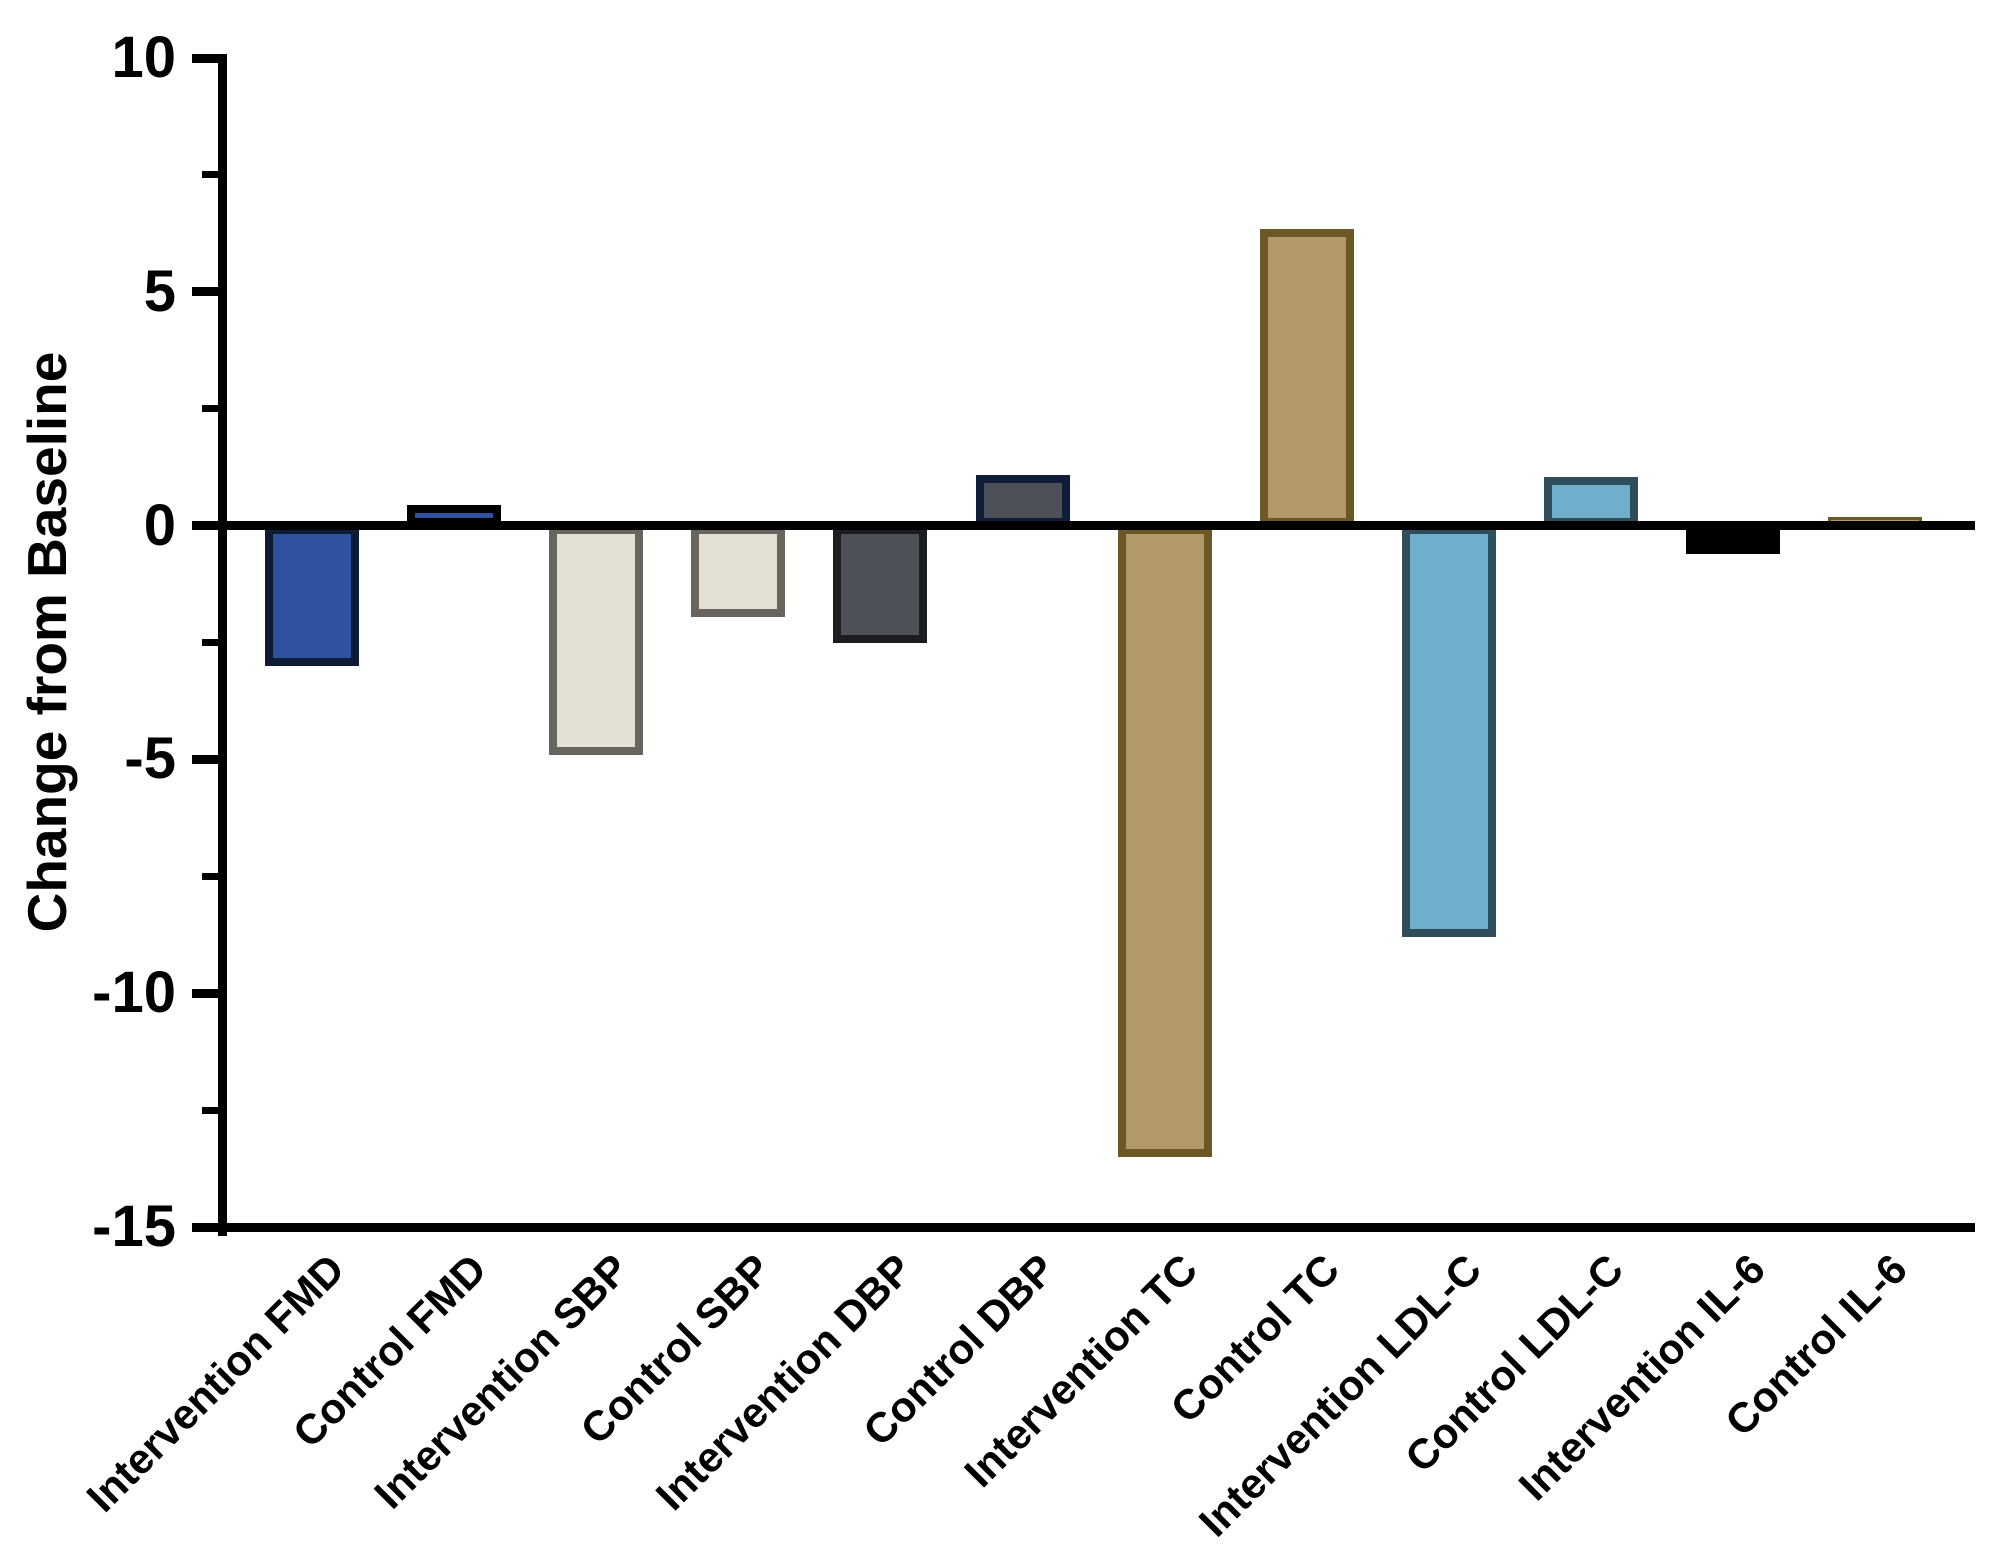  Describe the element at coordinates (738, 571) in the screenshot. I see `bar-control-sbp` at that location.